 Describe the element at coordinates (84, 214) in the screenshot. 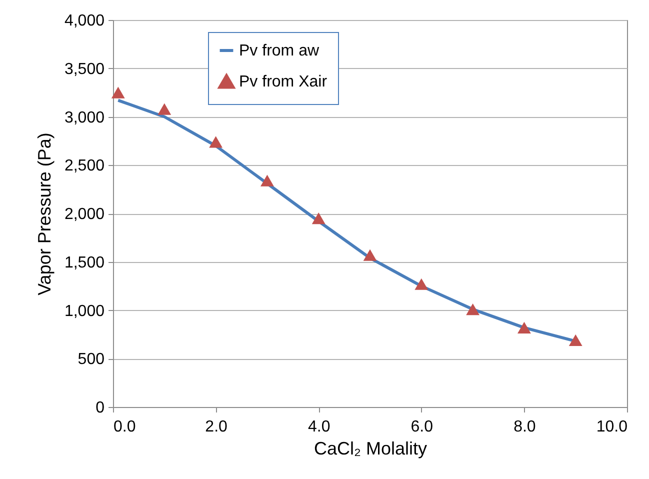

I see `y-tick-label: 2,000` at that location.